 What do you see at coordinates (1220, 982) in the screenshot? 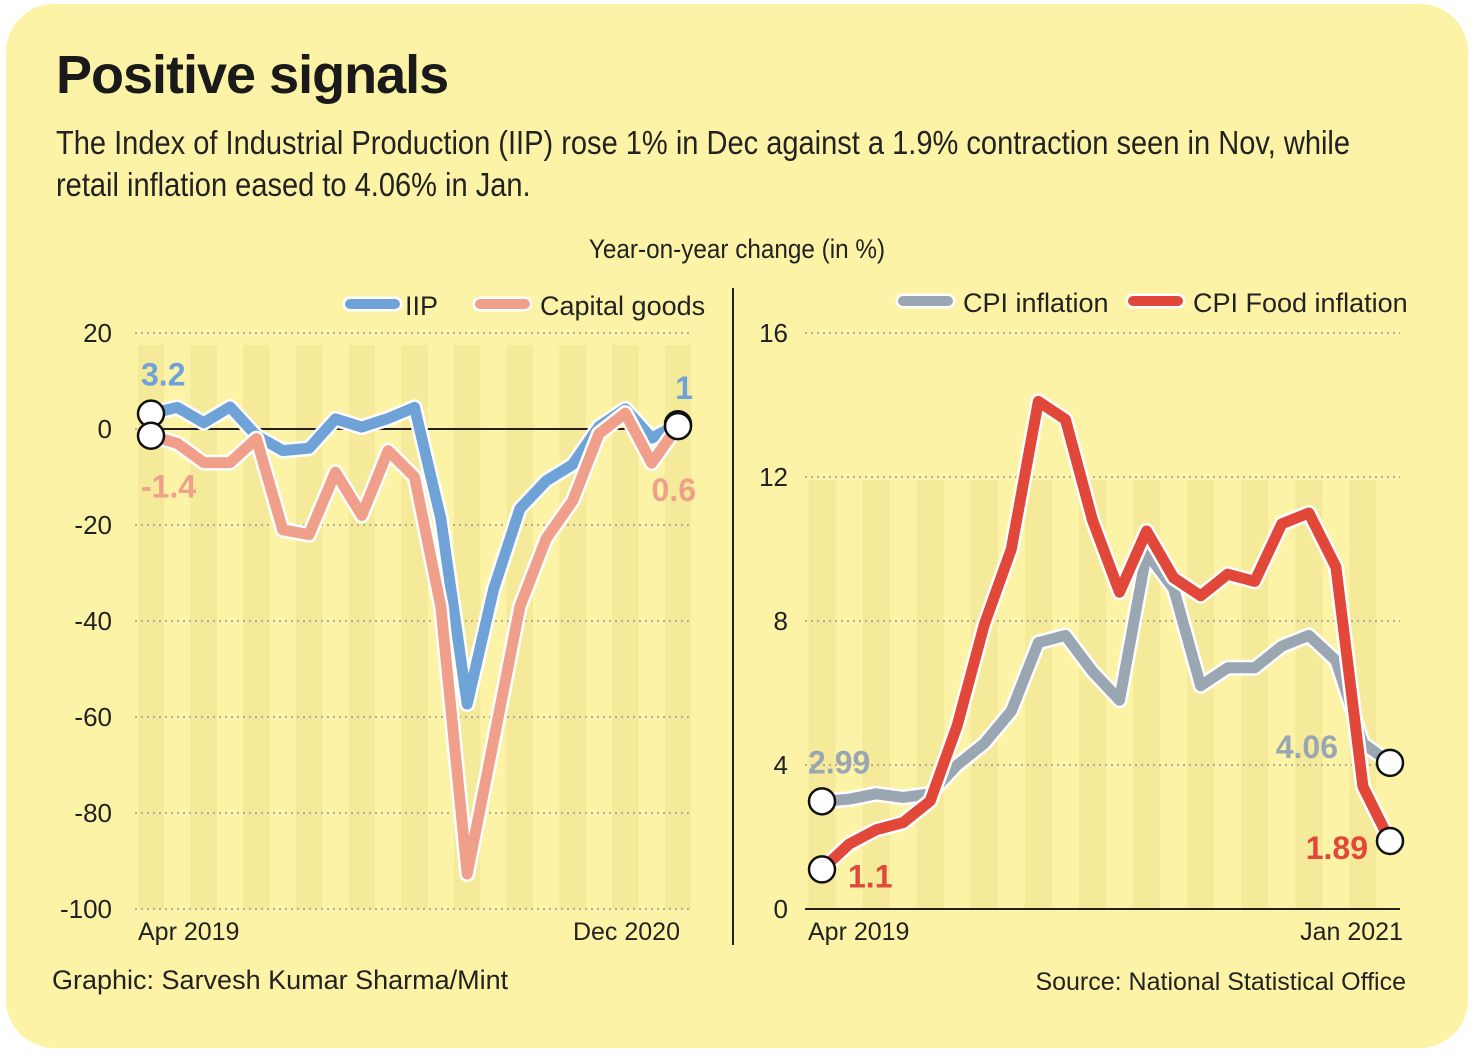
I see `source: Source: National Statistical Office` at bounding box center [1220, 982].